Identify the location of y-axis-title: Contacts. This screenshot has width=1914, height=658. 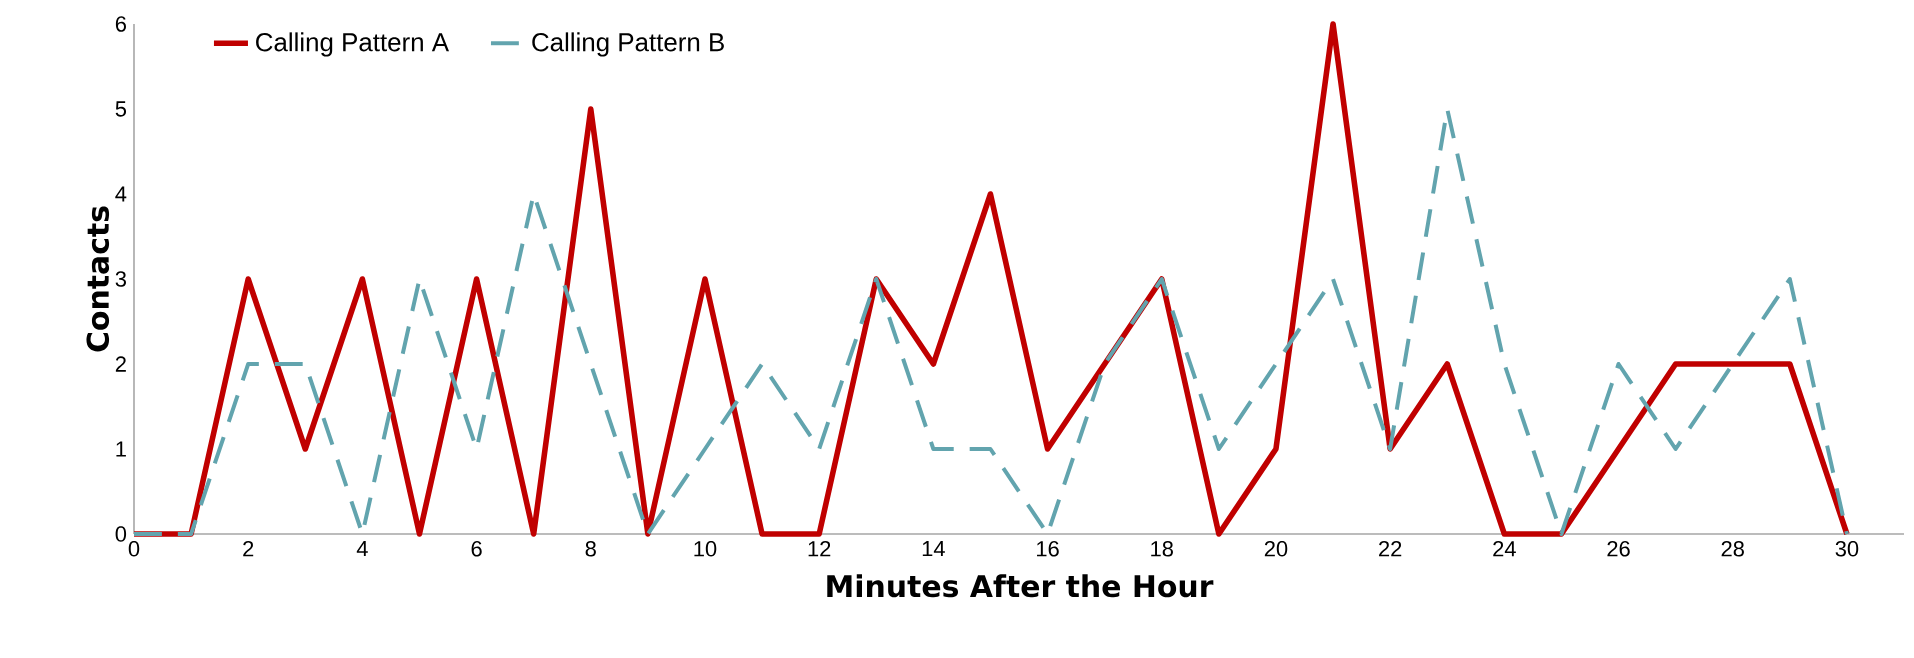
(98, 279).